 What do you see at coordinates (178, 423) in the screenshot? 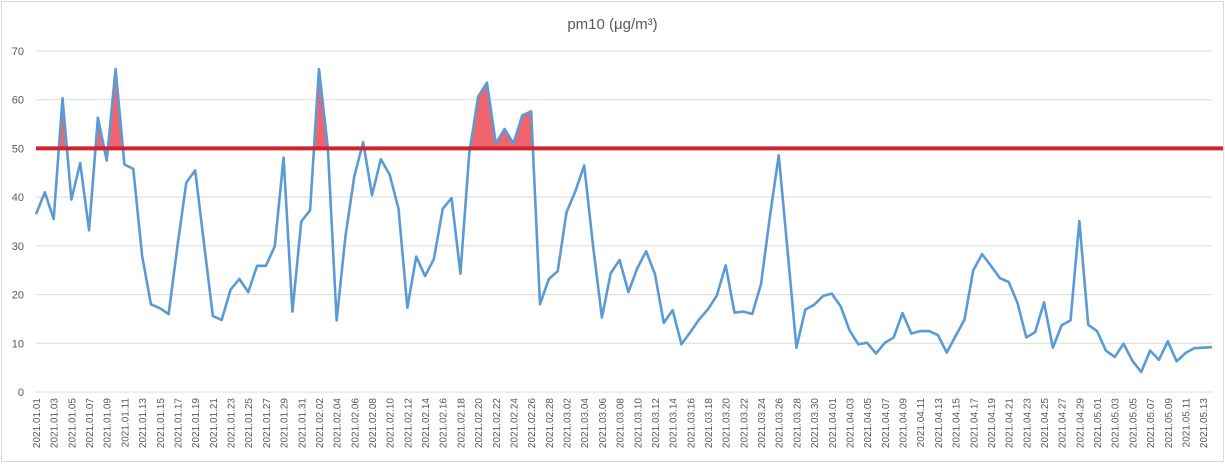
I see `x-tick-label: 2021.01.17` at bounding box center [178, 423].